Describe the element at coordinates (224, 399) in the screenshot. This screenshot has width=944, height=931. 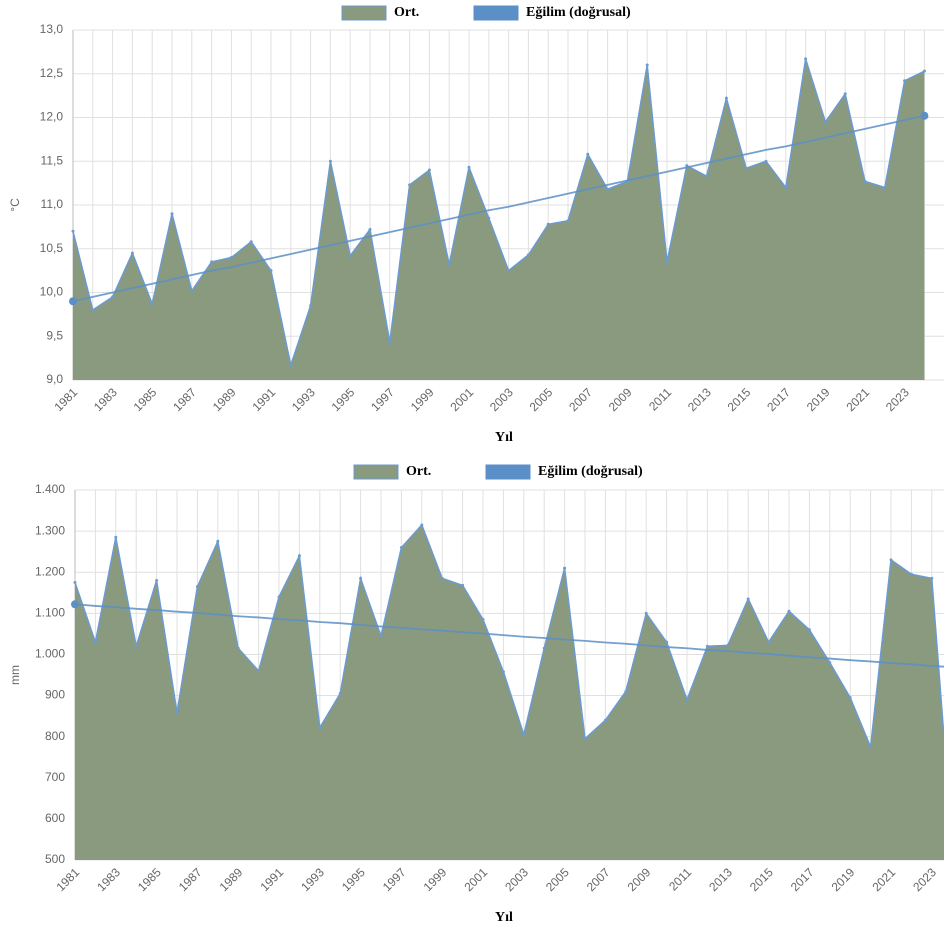
I see `x-tick-label: 1989` at that location.